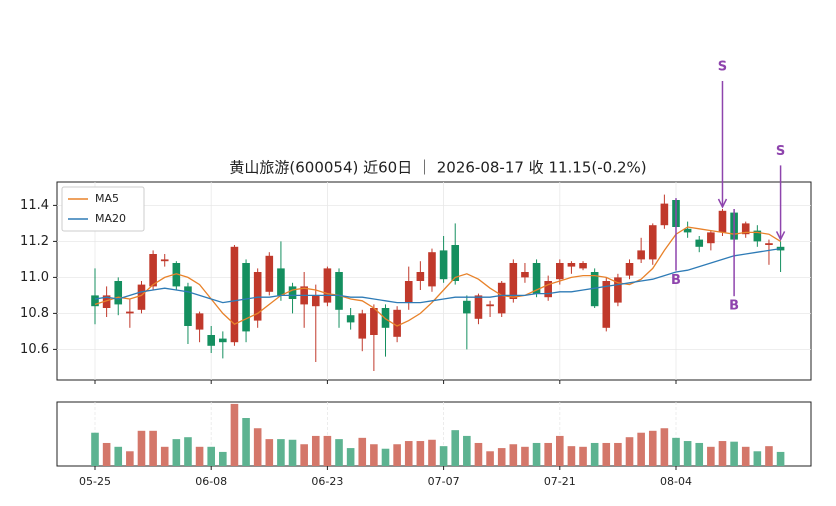 The height and width of the screenshot is (506, 836). What do you see at coordinates (211, 481) in the screenshot?
I see `x-tick-label: 06-08` at bounding box center [211, 481].